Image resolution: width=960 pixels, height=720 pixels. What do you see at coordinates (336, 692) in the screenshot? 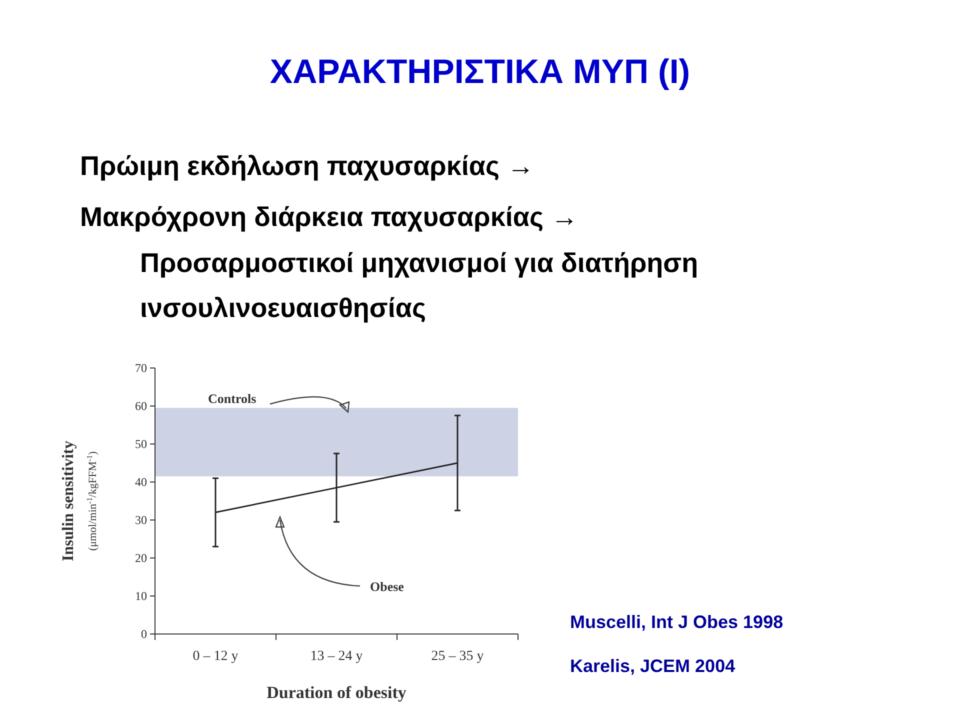
I see `x-axis-title: Duration of obesity` at bounding box center [336, 692].